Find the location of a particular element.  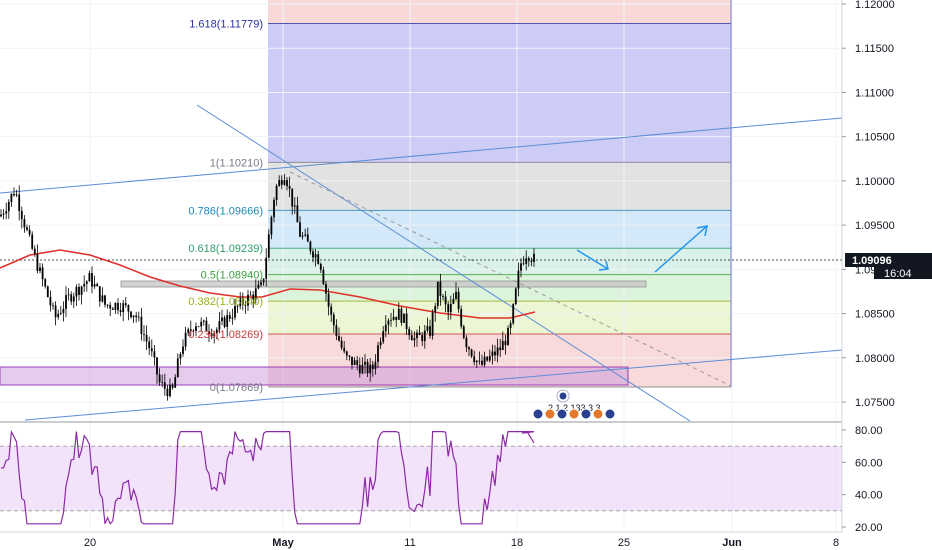

lower-channel-line is located at coordinates (433, 385).